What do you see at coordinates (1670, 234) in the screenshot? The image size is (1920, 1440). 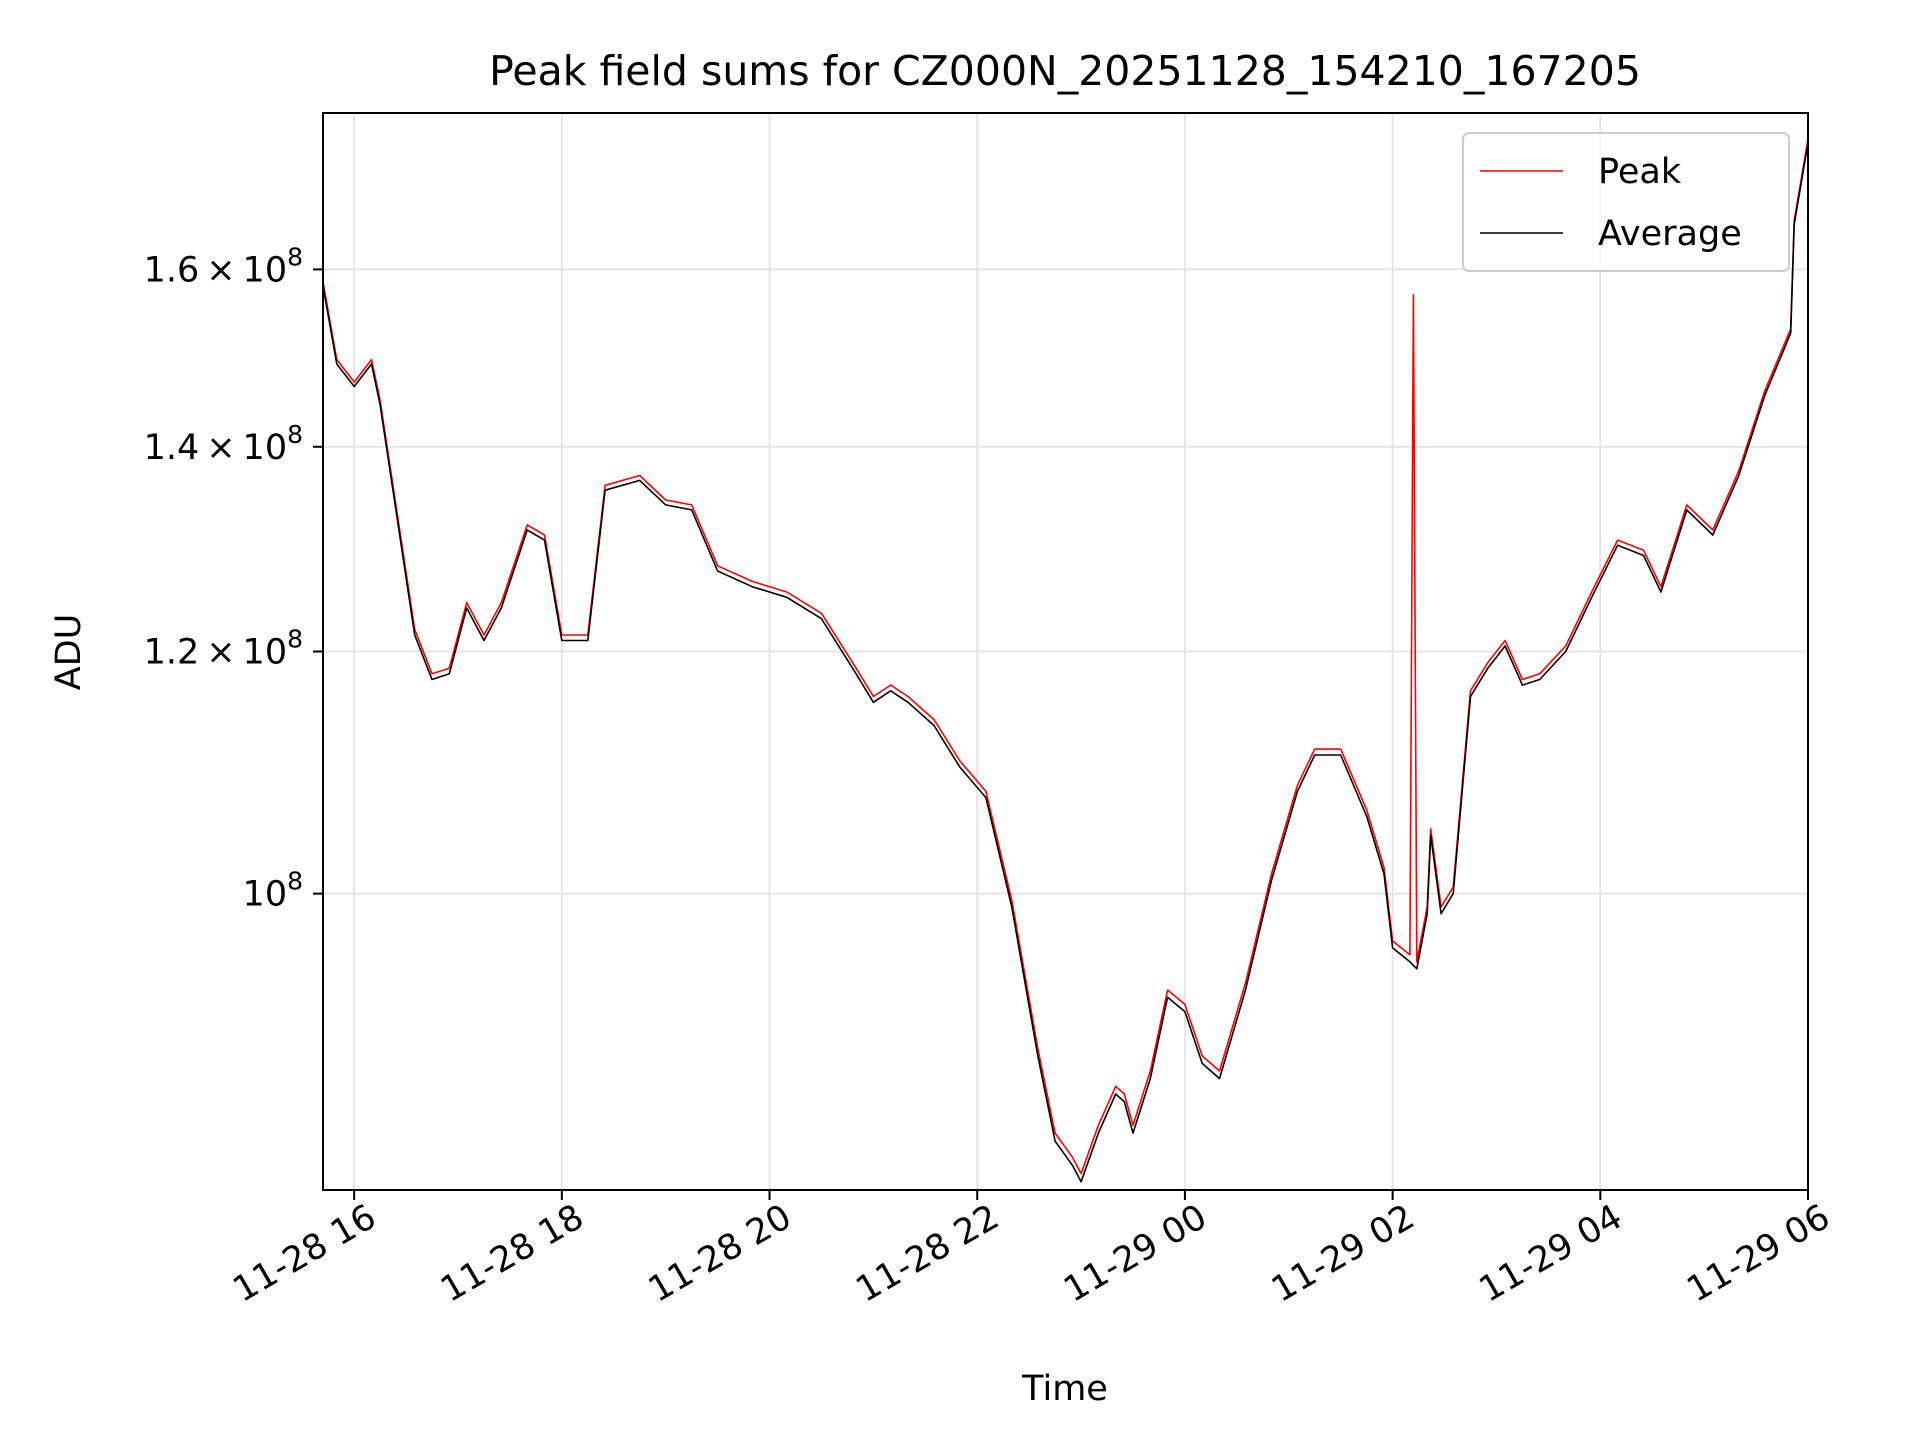 I see `legend-label-average: Average` at bounding box center [1670, 234].